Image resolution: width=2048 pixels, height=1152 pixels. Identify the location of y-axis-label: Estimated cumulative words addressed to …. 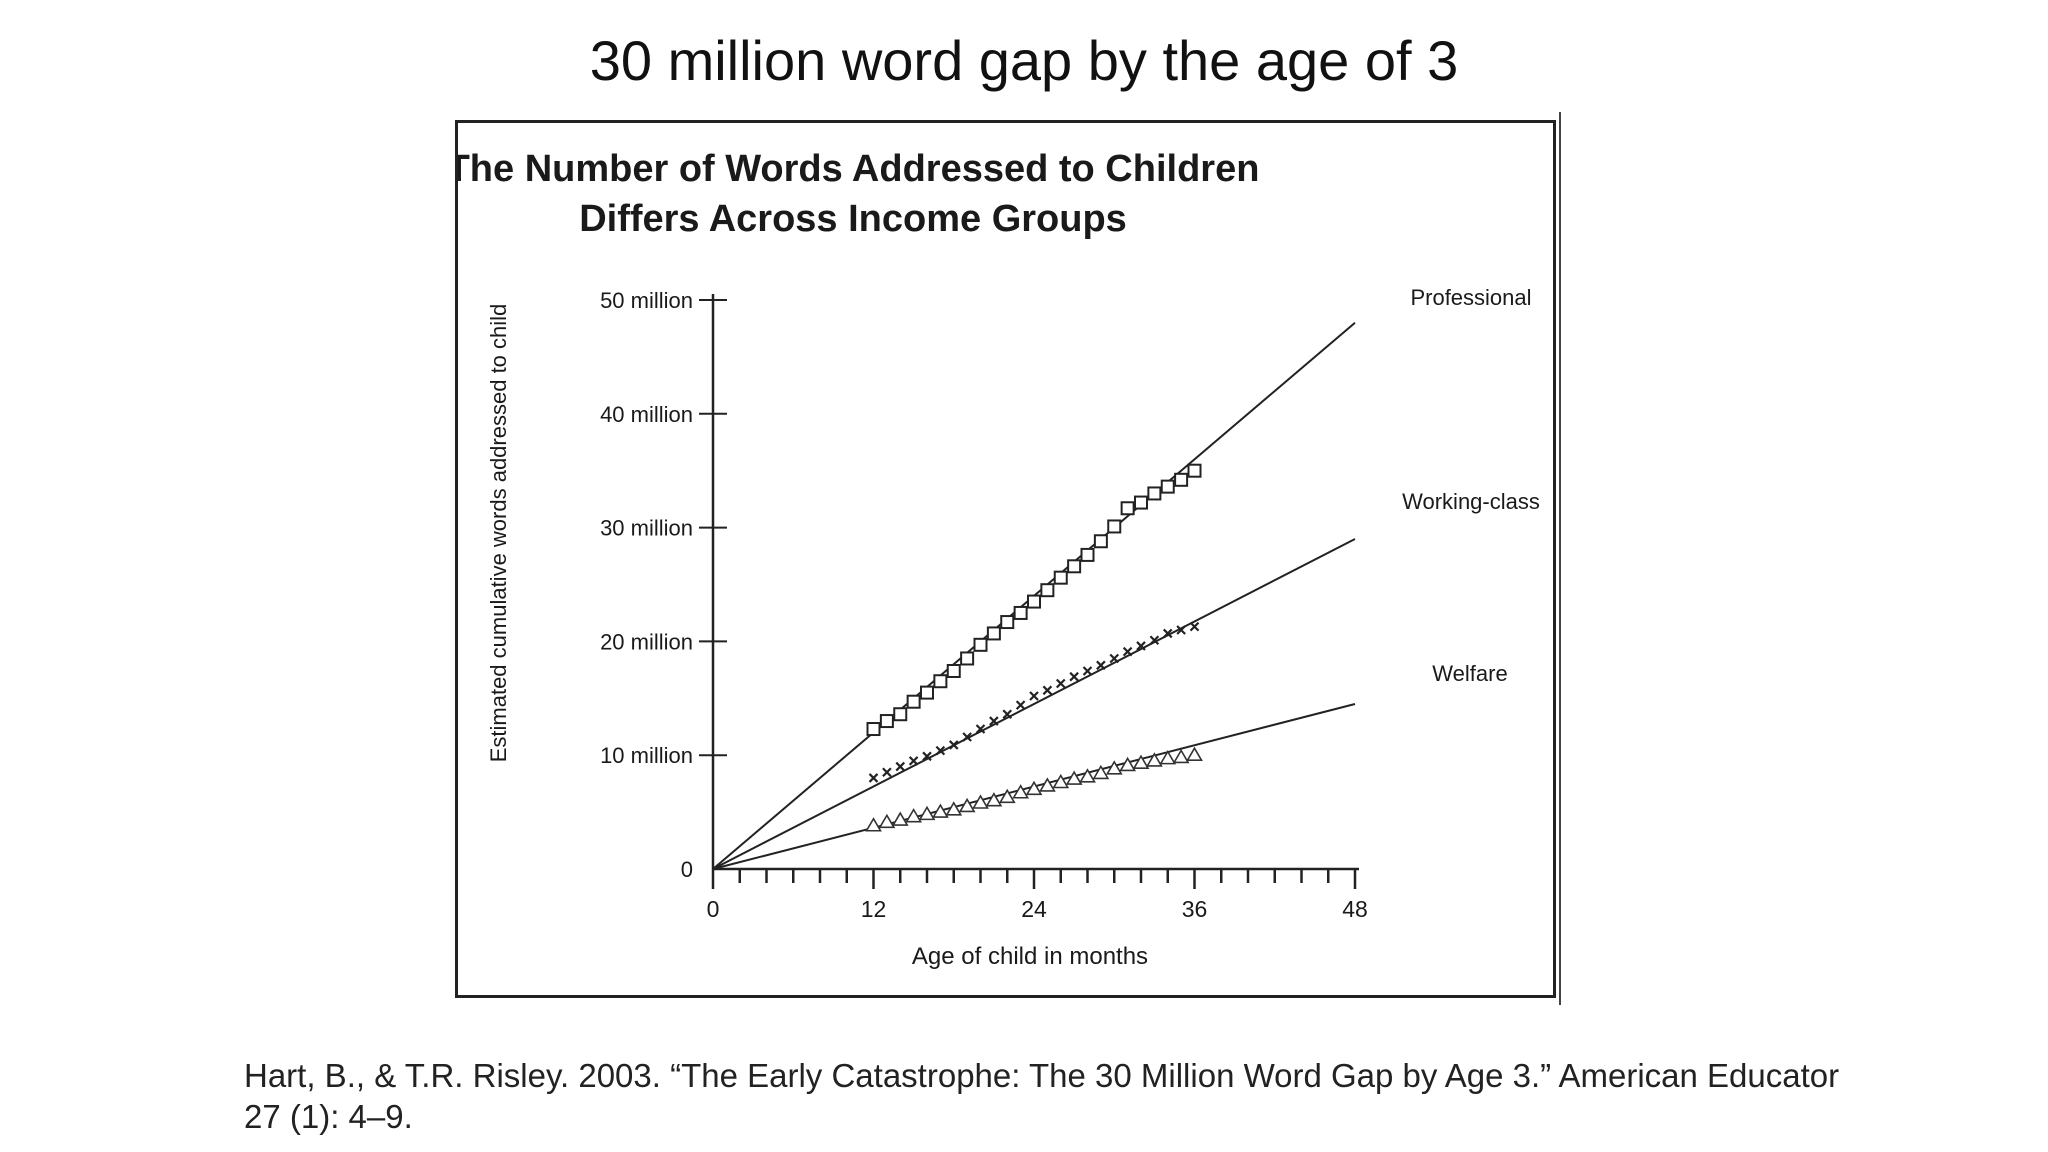
(498, 533).